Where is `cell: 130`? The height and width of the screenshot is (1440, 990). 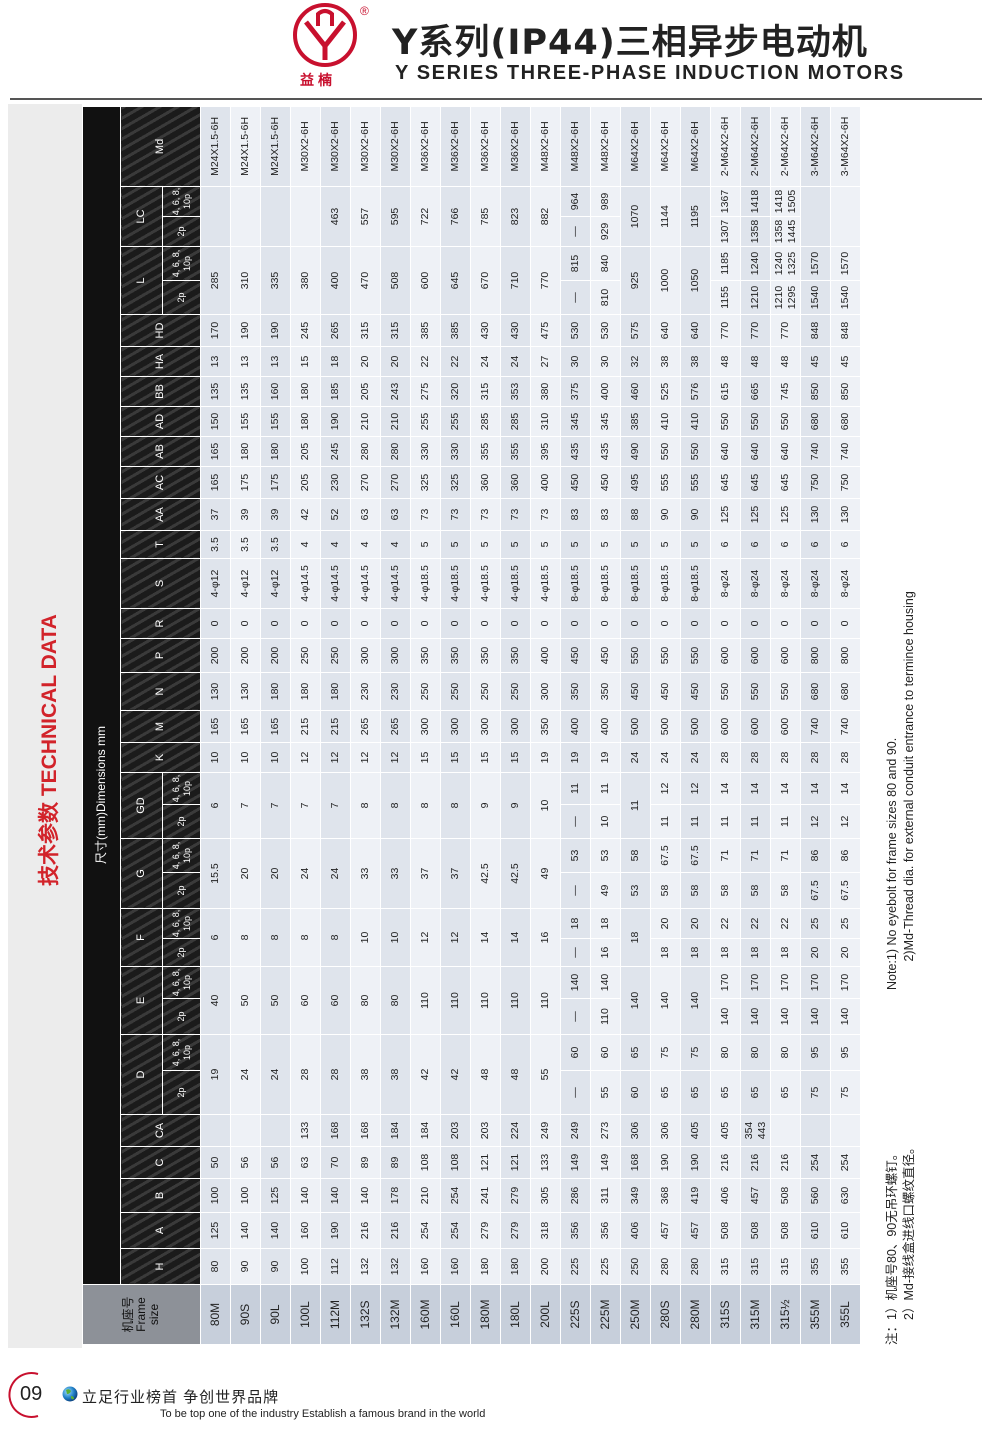
cell: 130 is located at coordinates (815, 514).